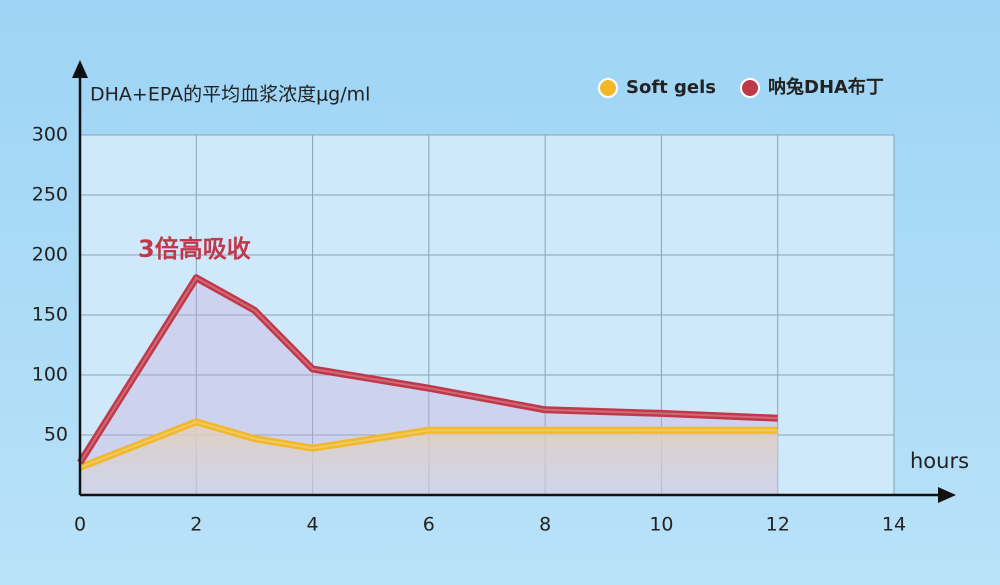 The image size is (1000, 585). What do you see at coordinates (80, 69) in the screenshot?
I see `y-arrow` at bounding box center [80, 69].